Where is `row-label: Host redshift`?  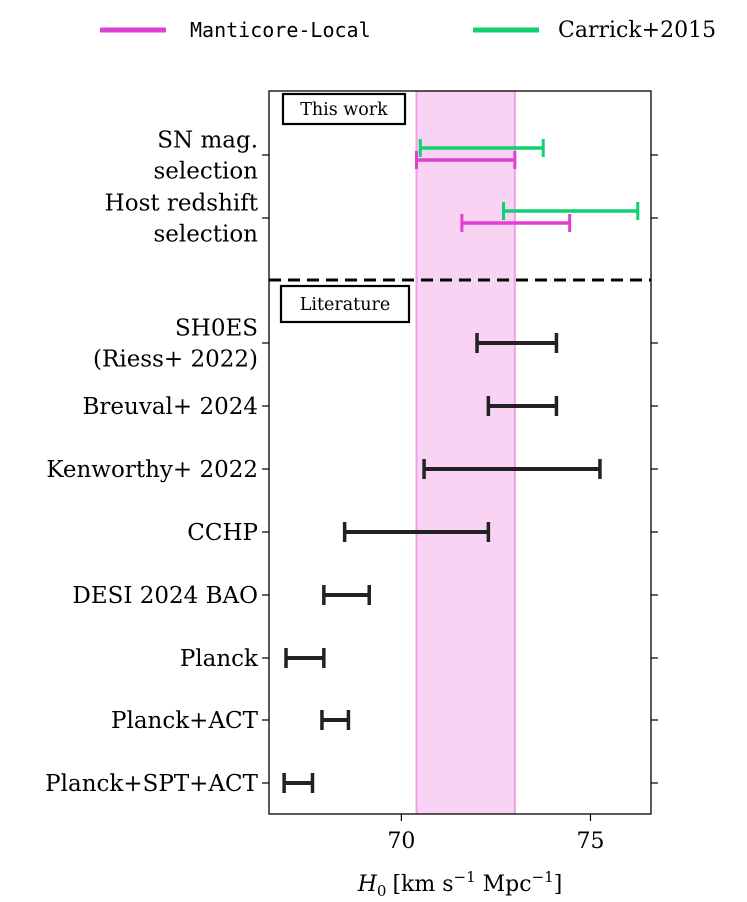
row-label: Host redshift is located at coordinates (182, 204).